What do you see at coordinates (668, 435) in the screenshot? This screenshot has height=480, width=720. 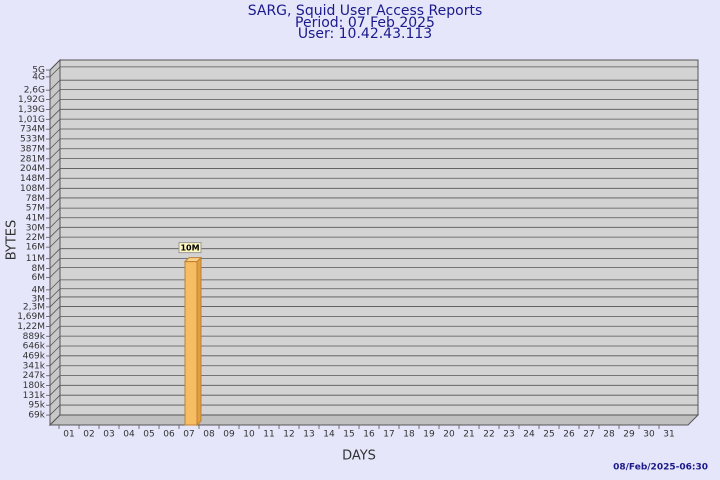 I see `x-tick-label: 31` at bounding box center [668, 435].